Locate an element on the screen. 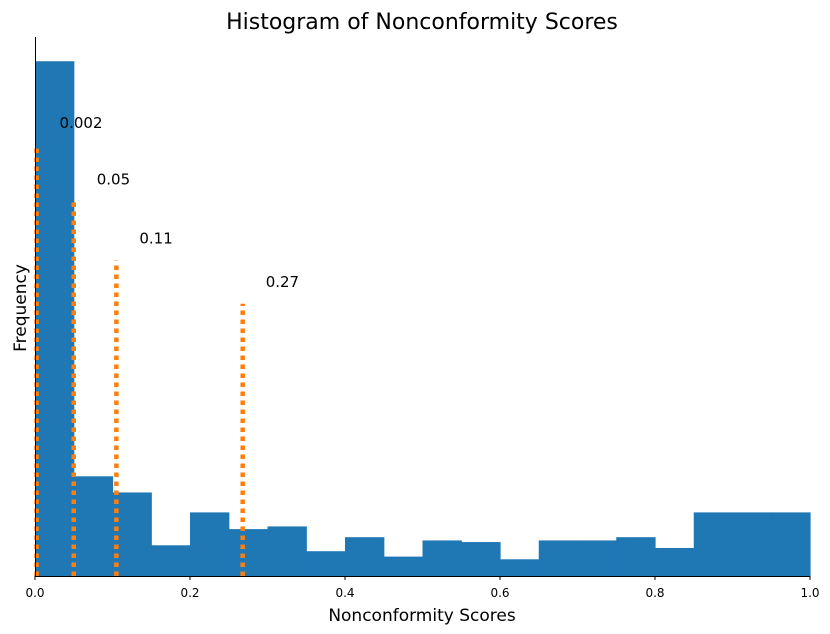 The image size is (830, 634). threshold-label-2: 0.11 is located at coordinates (155, 239).